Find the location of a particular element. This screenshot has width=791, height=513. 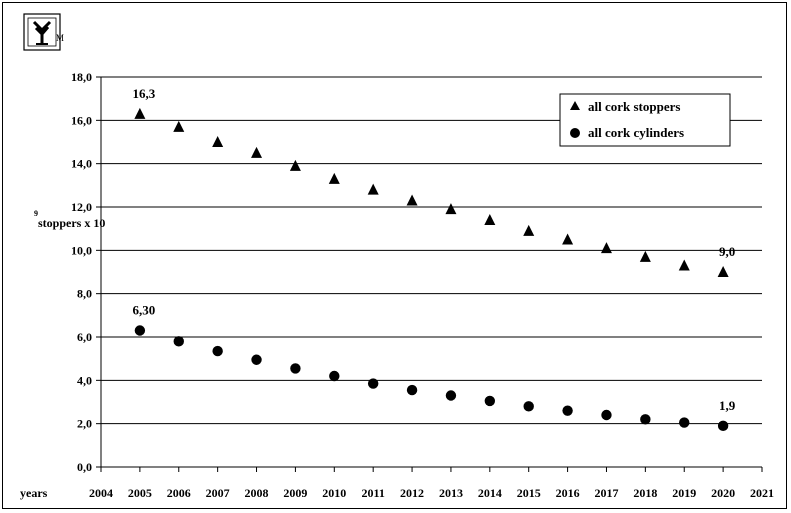

x-tick-label: 2012 is located at coordinates (412, 493).